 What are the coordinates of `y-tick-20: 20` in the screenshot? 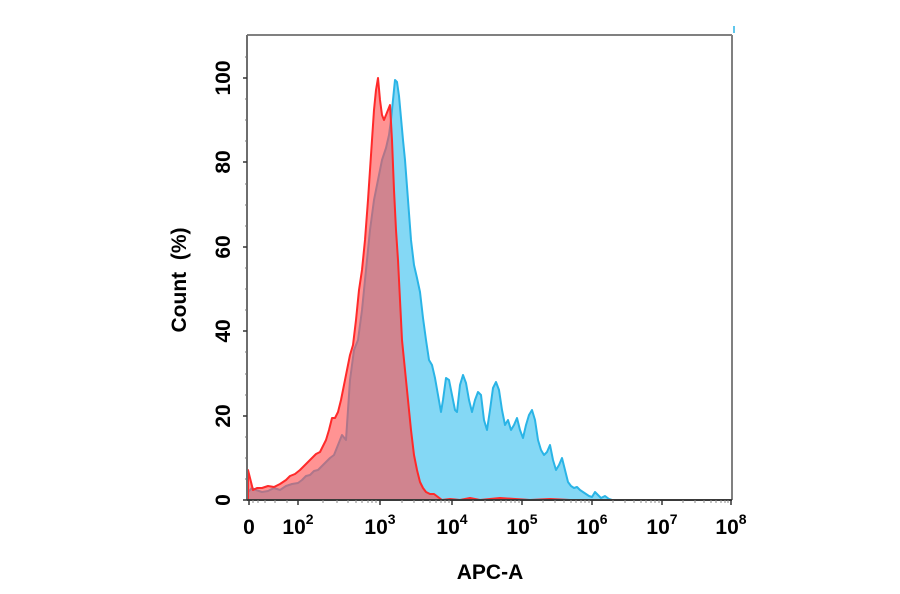 It's located at (223, 415).